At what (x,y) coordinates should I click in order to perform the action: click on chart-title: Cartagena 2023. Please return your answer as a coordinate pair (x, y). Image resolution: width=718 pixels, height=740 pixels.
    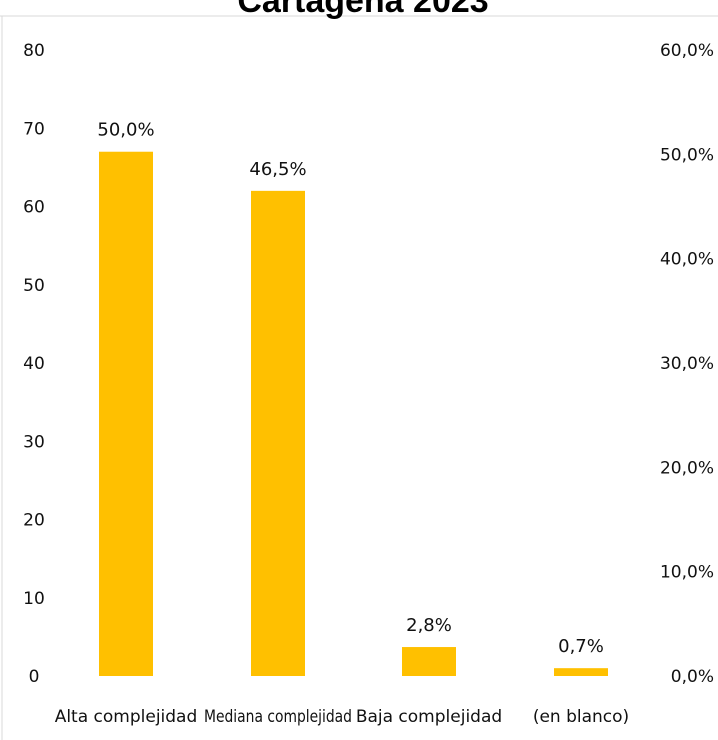
    Looking at the image, I should click on (362, 10).